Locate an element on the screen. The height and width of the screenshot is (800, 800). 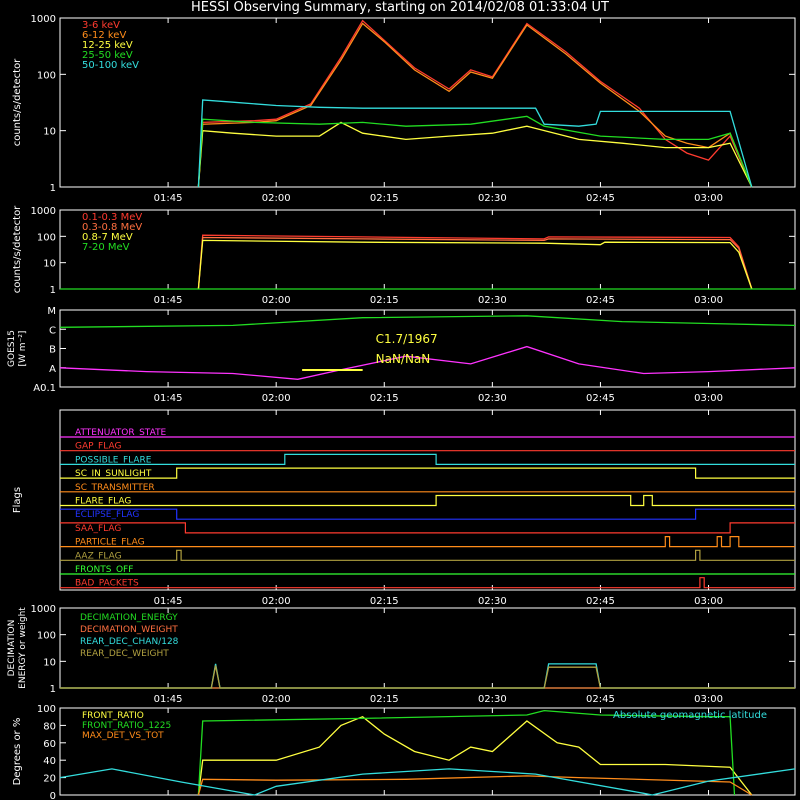
y-tick-label: 40 is located at coordinates (49, 761).